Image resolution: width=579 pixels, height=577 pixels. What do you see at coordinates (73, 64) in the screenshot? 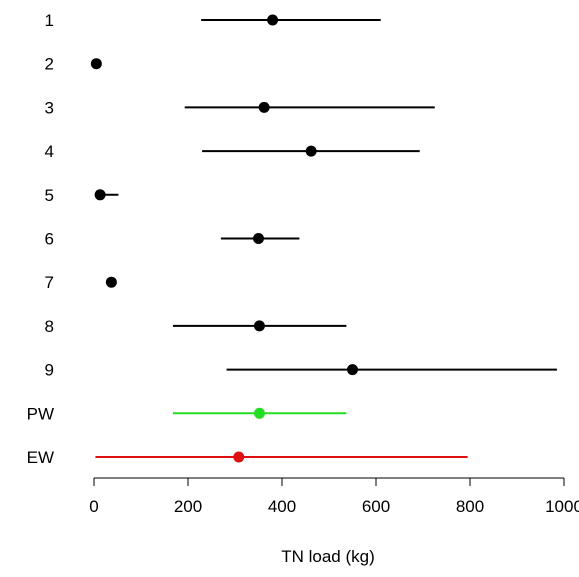
I see `row-2: 2` at bounding box center [73, 64].